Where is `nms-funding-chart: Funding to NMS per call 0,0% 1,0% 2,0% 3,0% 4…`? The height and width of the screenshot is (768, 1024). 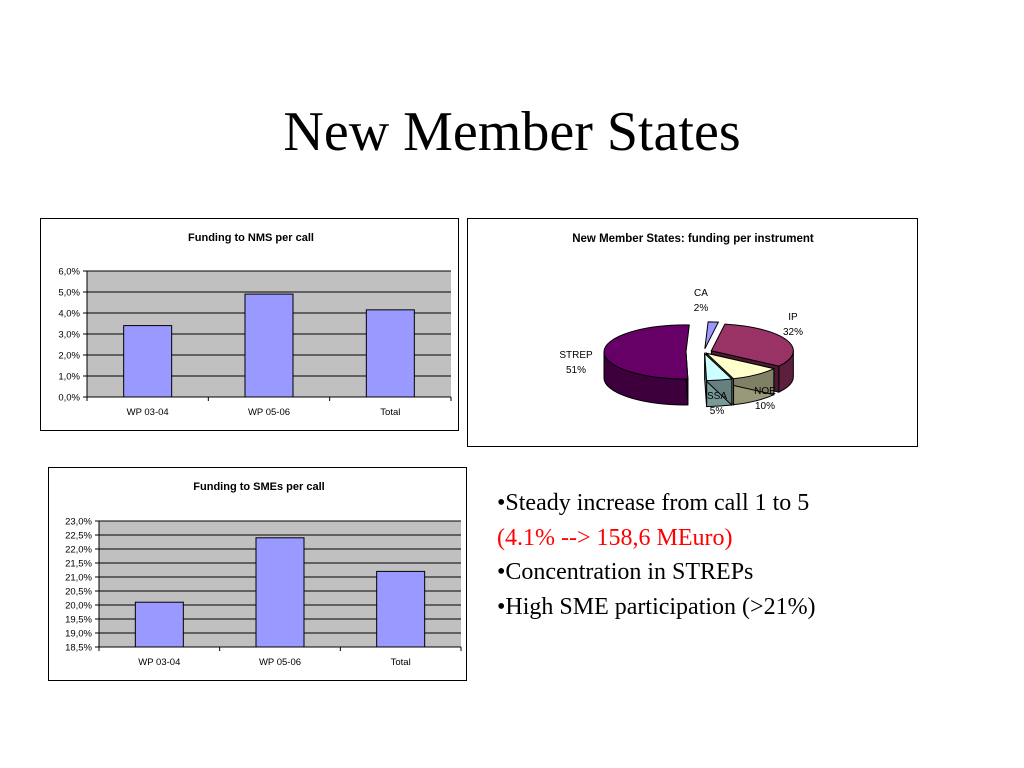 nms-funding-chart: Funding to NMS per call 0,0% 1,0% 2,0% 3,0% 4… is located at coordinates (249, 324).